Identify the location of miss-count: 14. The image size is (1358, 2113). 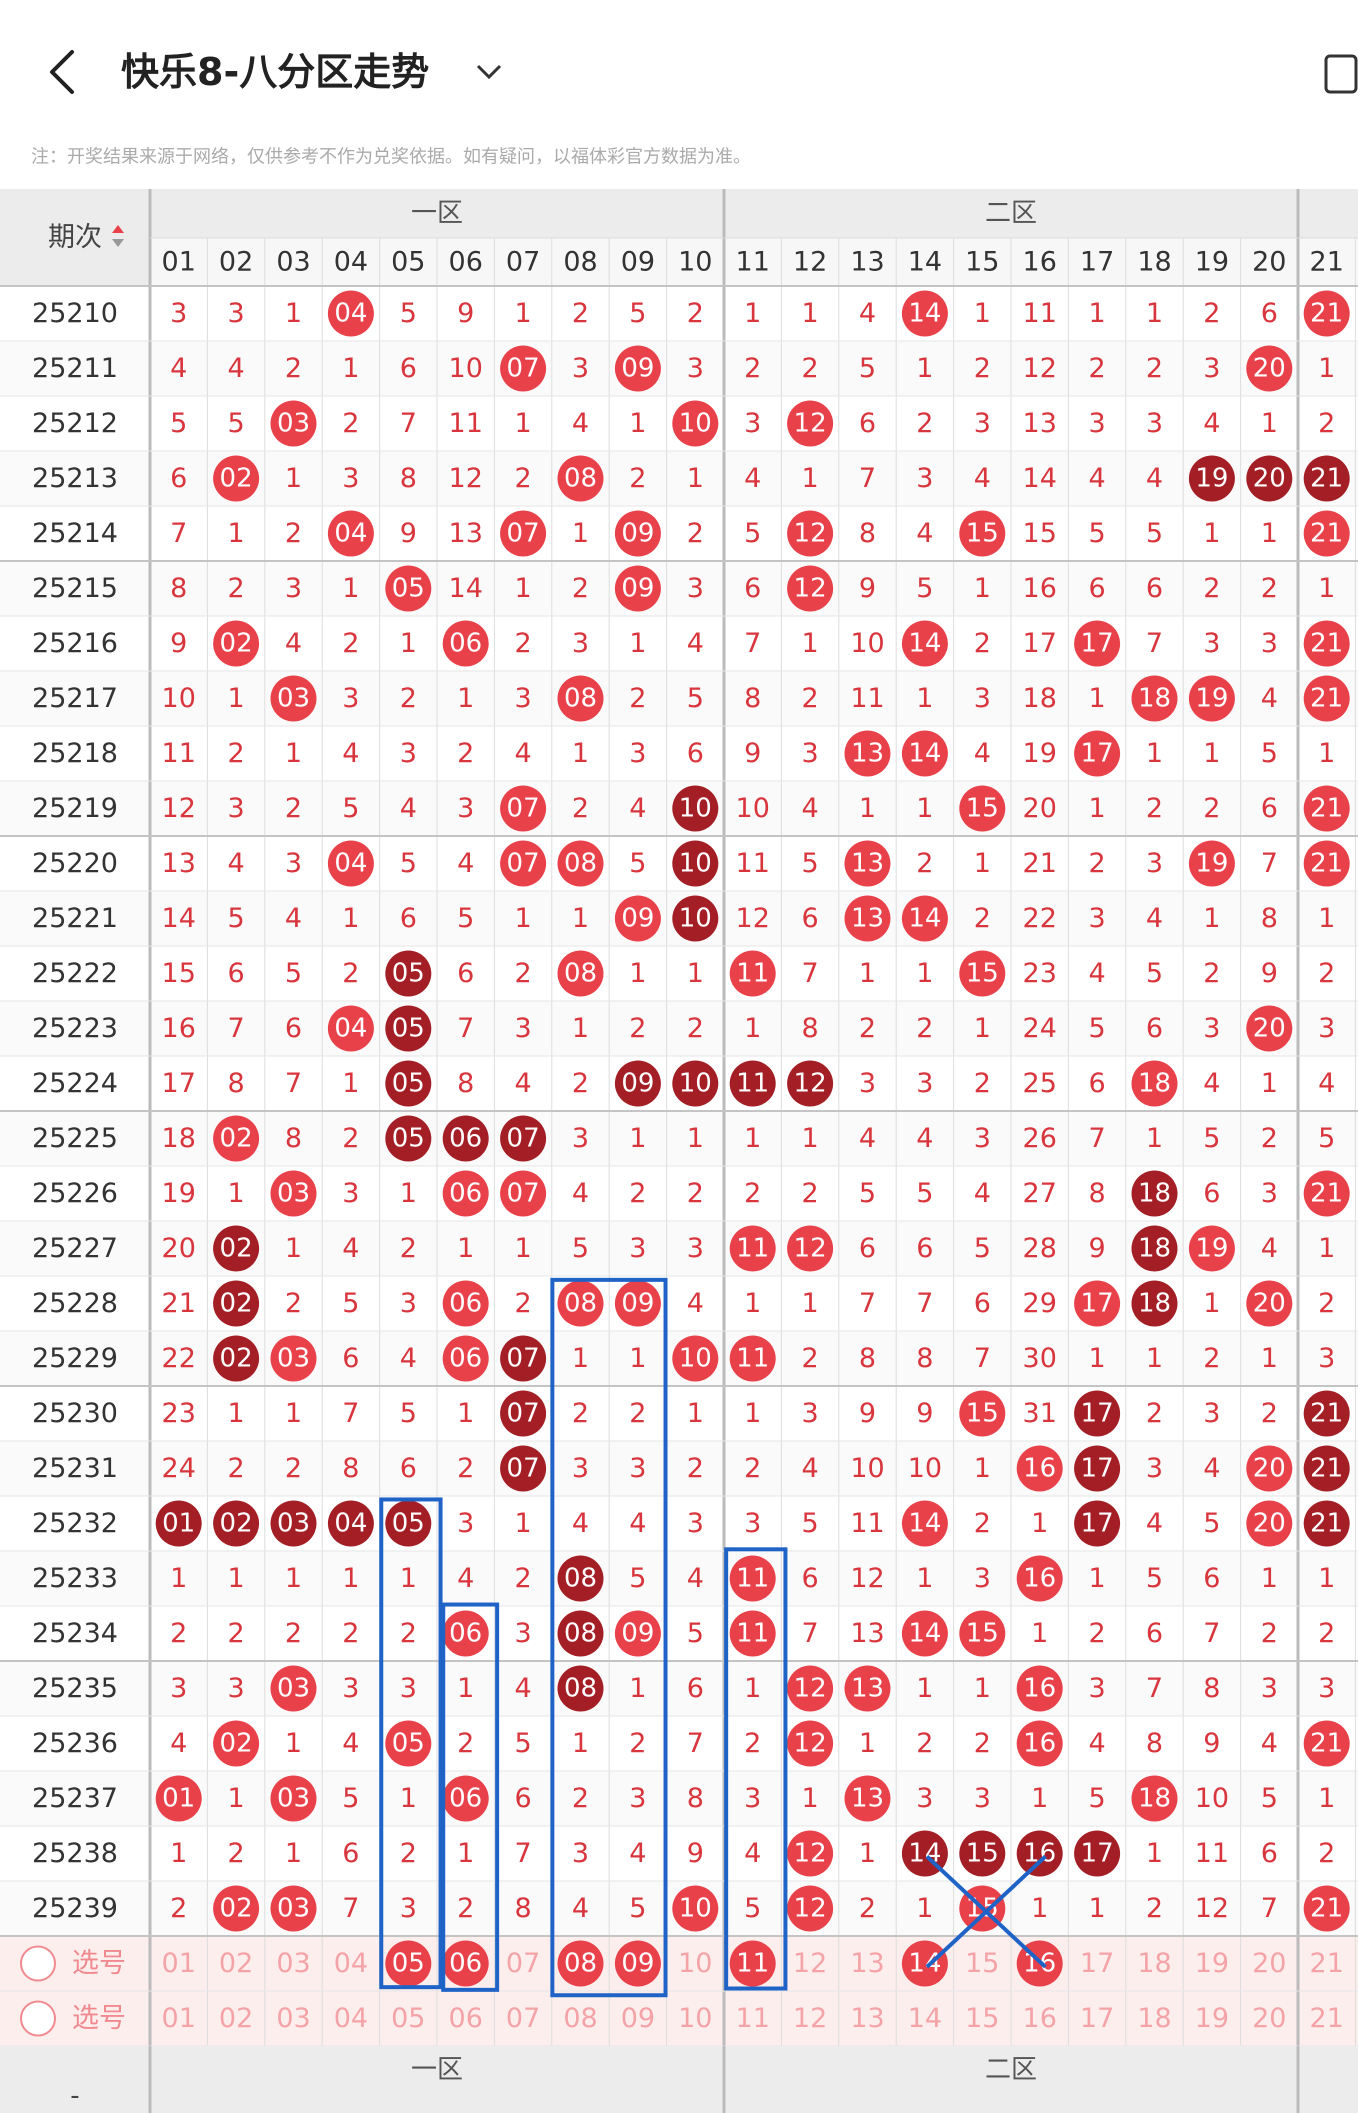
(179, 918).